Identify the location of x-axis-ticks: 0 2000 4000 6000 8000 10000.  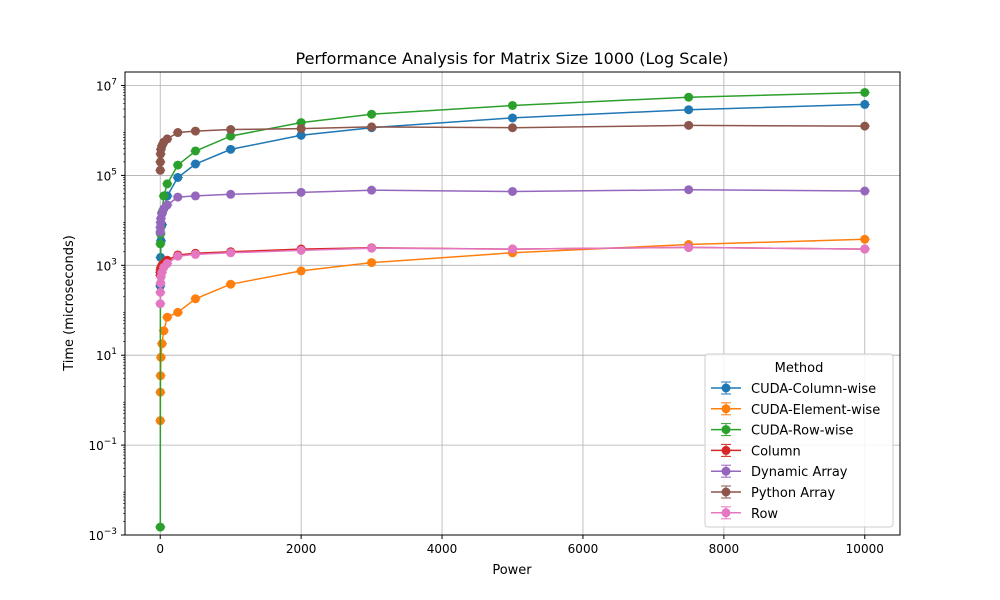
(520, 545).